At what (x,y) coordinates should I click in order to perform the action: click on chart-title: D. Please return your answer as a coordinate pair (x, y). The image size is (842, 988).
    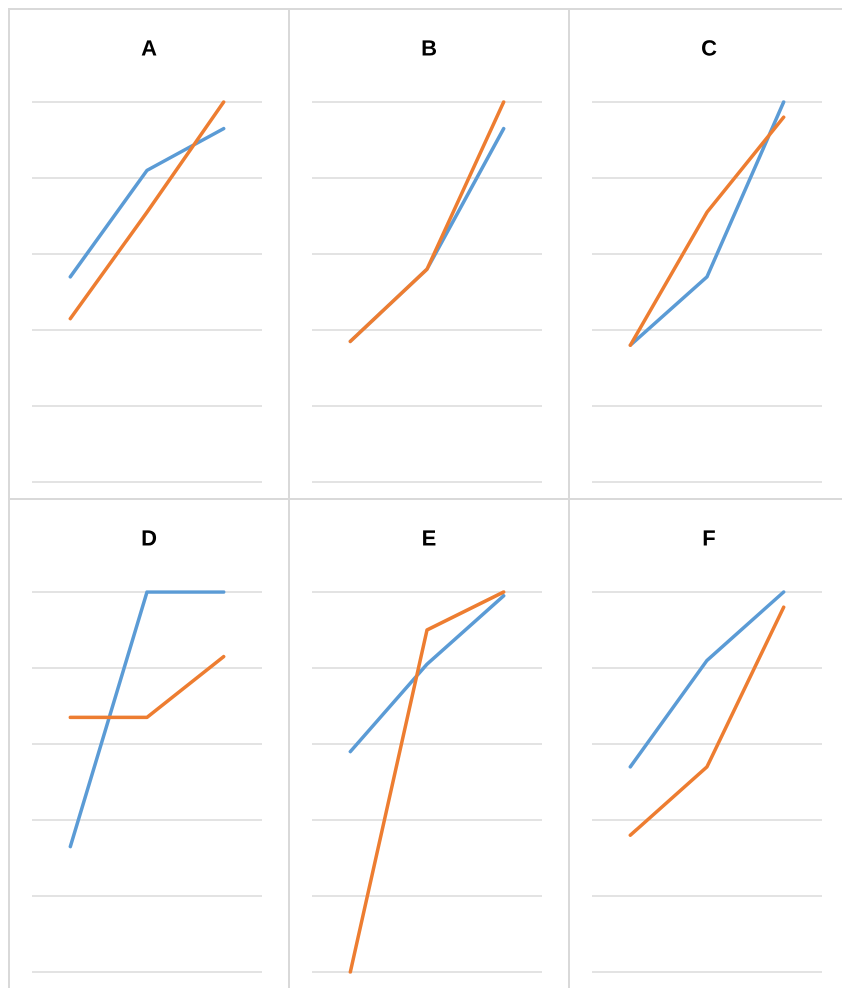
    Looking at the image, I should click on (149, 538).